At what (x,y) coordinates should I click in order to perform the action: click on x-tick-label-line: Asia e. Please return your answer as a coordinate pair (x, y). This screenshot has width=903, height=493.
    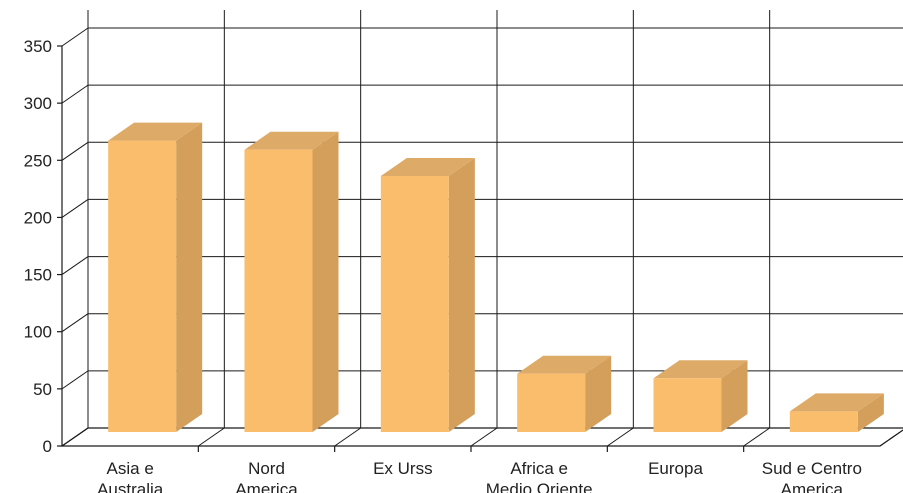
    Looking at the image, I should click on (130, 468).